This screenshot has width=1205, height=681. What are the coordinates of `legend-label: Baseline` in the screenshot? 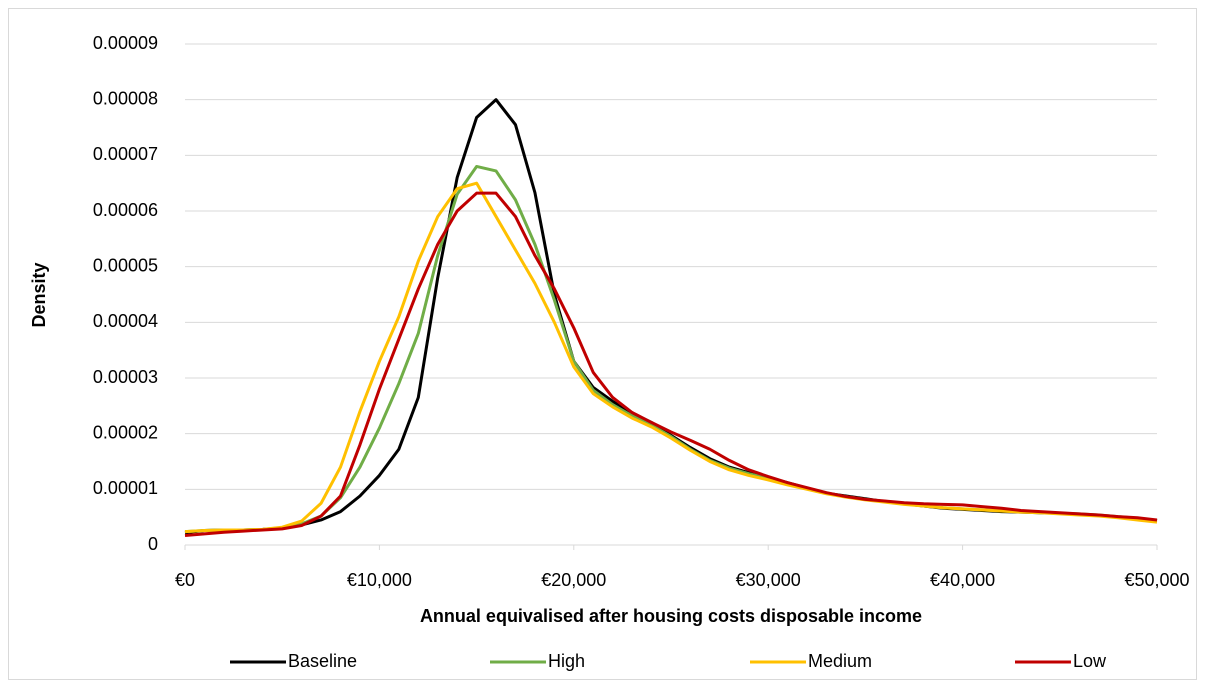 It's located at (322, 661).